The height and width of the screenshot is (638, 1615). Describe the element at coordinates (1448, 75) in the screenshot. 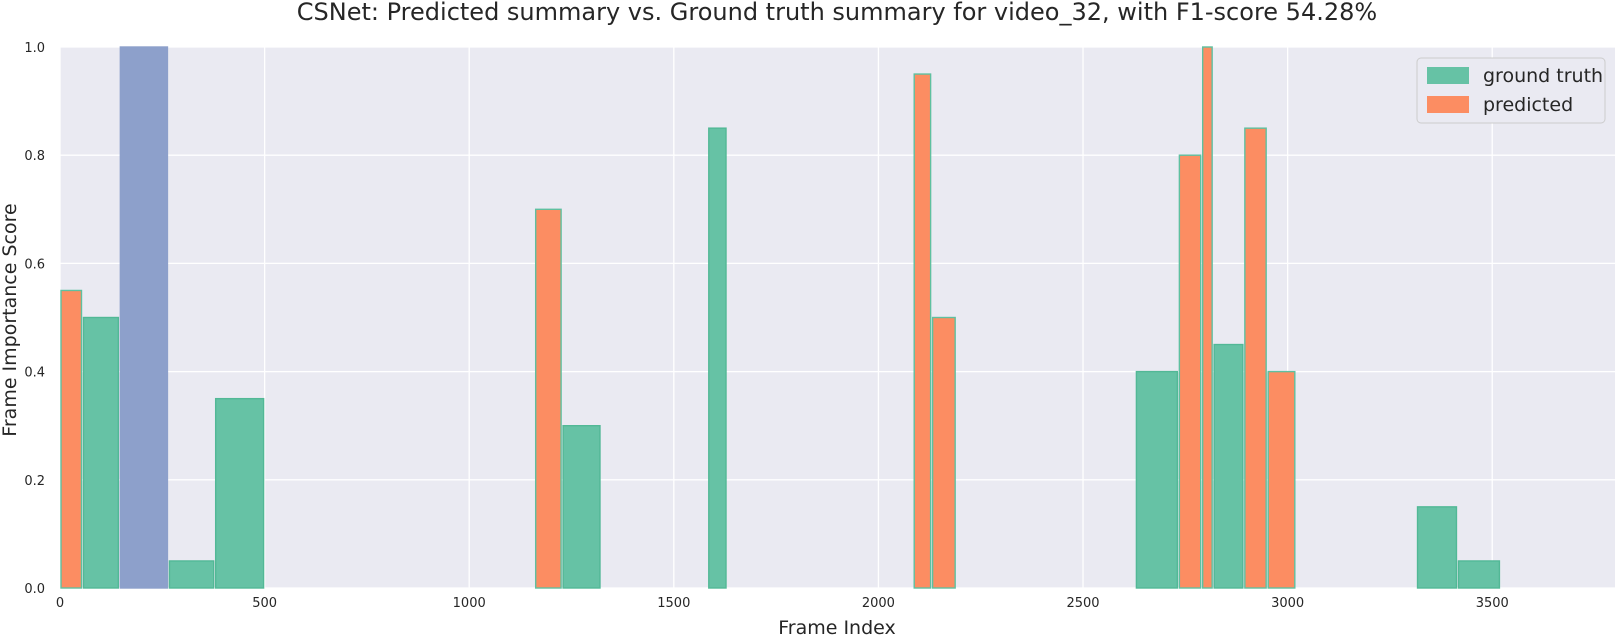

I see `legend-swatch-ground-truth` at that location.